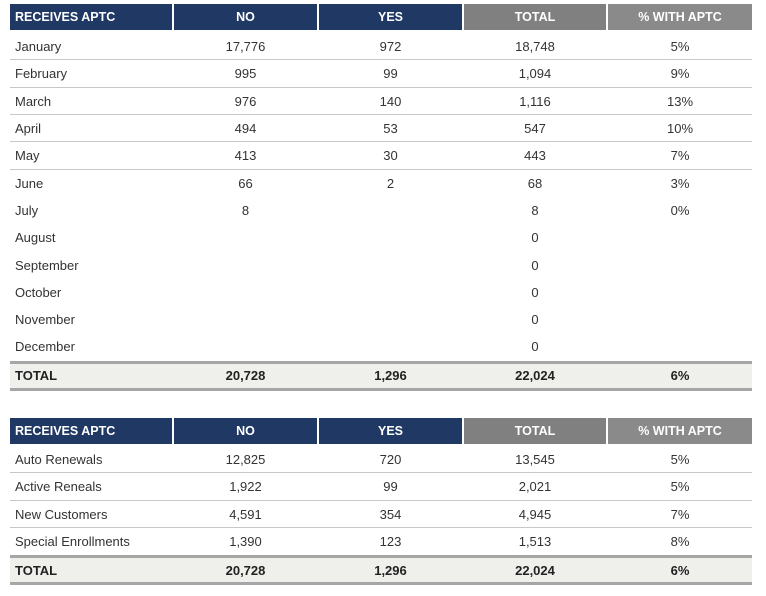 The image size is (766, 596). Describe the element at coordinates (47, 265) in the screenshot. I see `row-label: September` at that location.